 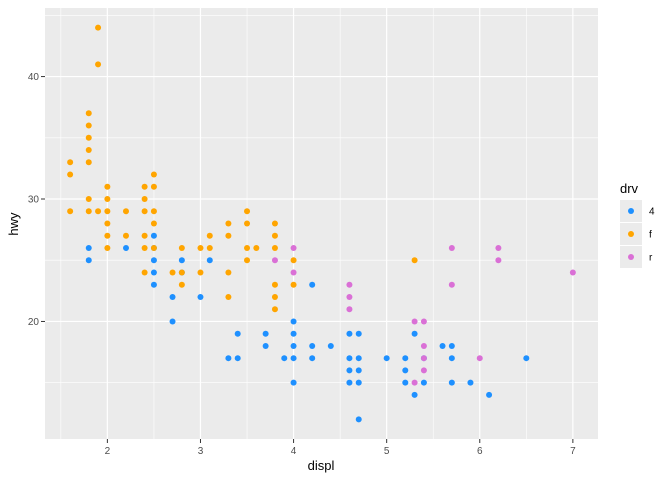 I want to click on legend-swatch-r, so click(x=631, y=257).